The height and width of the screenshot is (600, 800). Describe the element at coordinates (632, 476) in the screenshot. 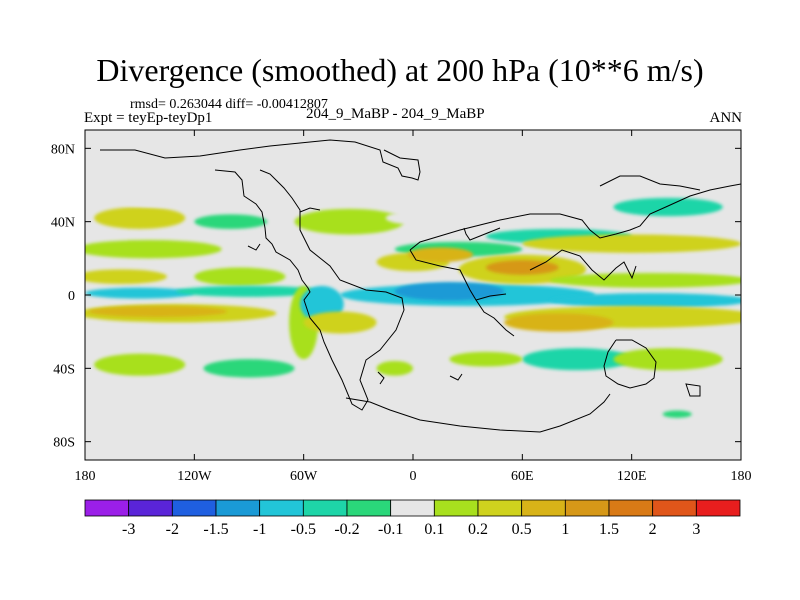

I see `x-tick-label: 120E` at that location.